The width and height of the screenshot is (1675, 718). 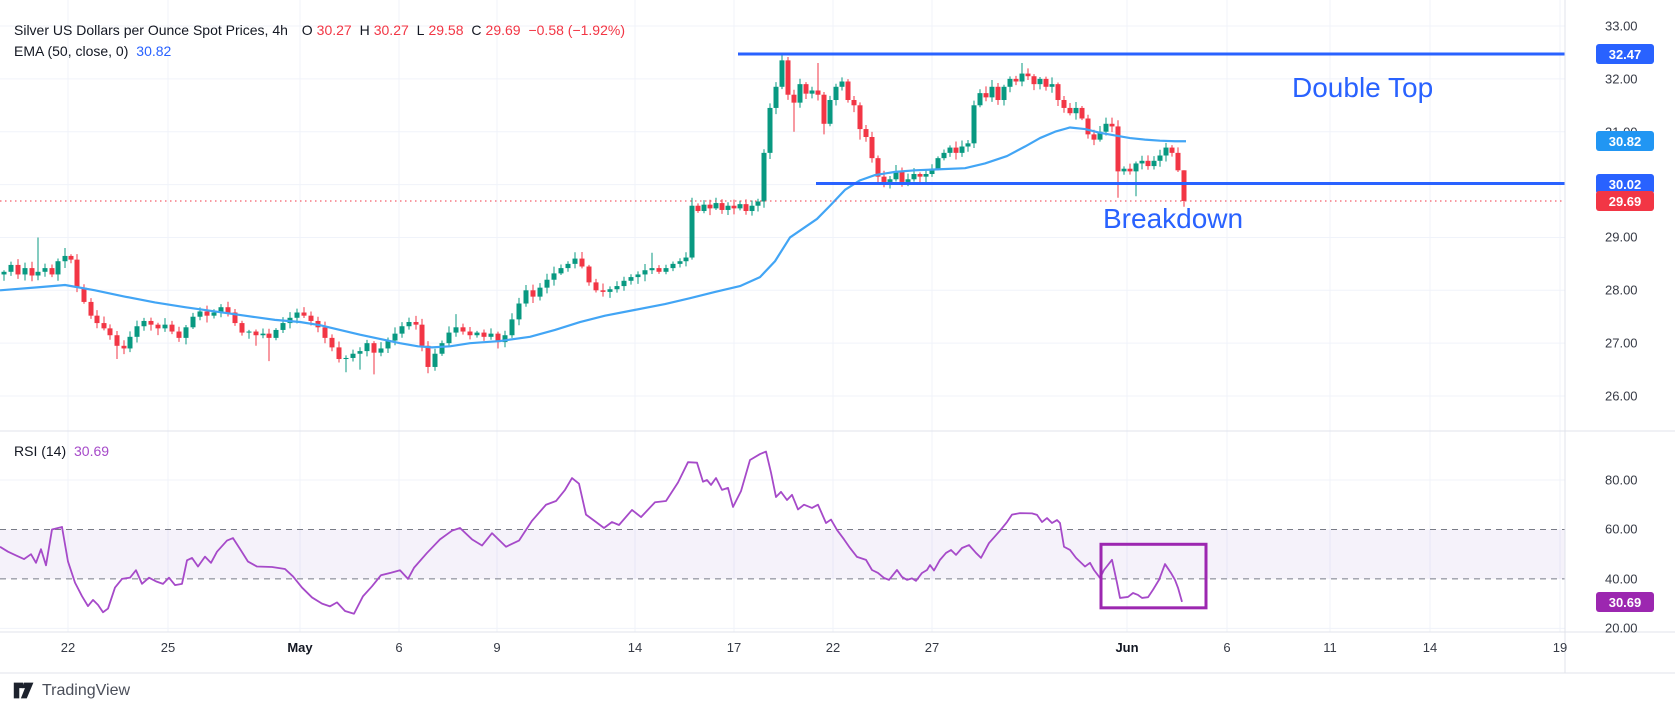 What do you see at coordinates (1625, 54) in the screenshot?
I see `resistance-price-label: 32.47` at bounding box center [1625, 54].